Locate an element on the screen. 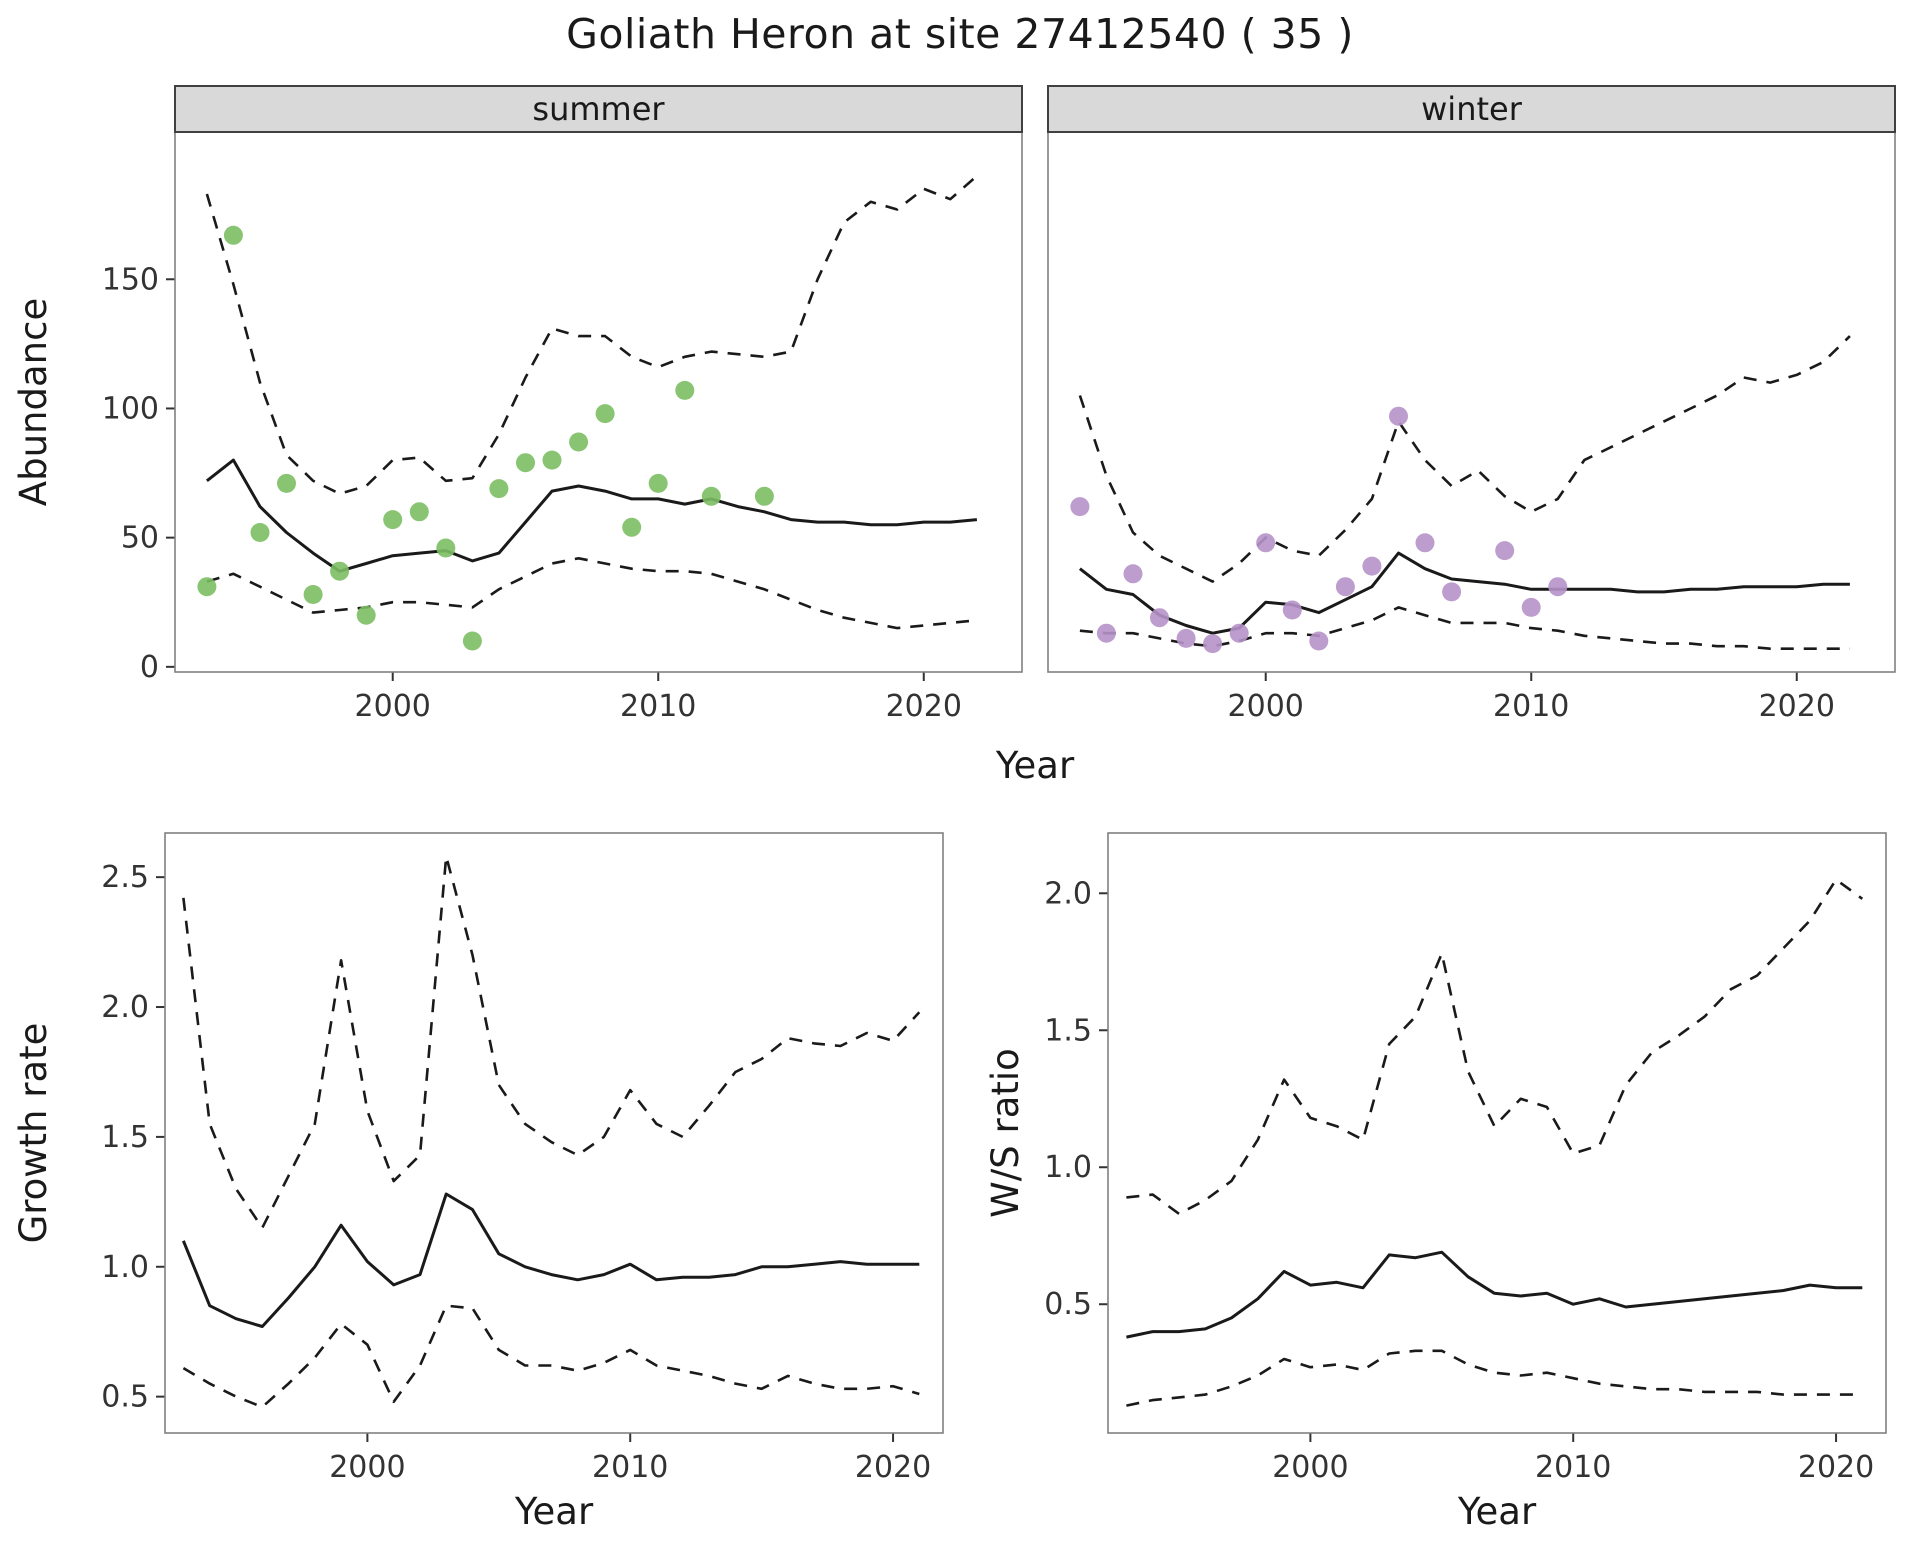  abundance_summer-lower_ci-line is located at coordinates (592, 593).